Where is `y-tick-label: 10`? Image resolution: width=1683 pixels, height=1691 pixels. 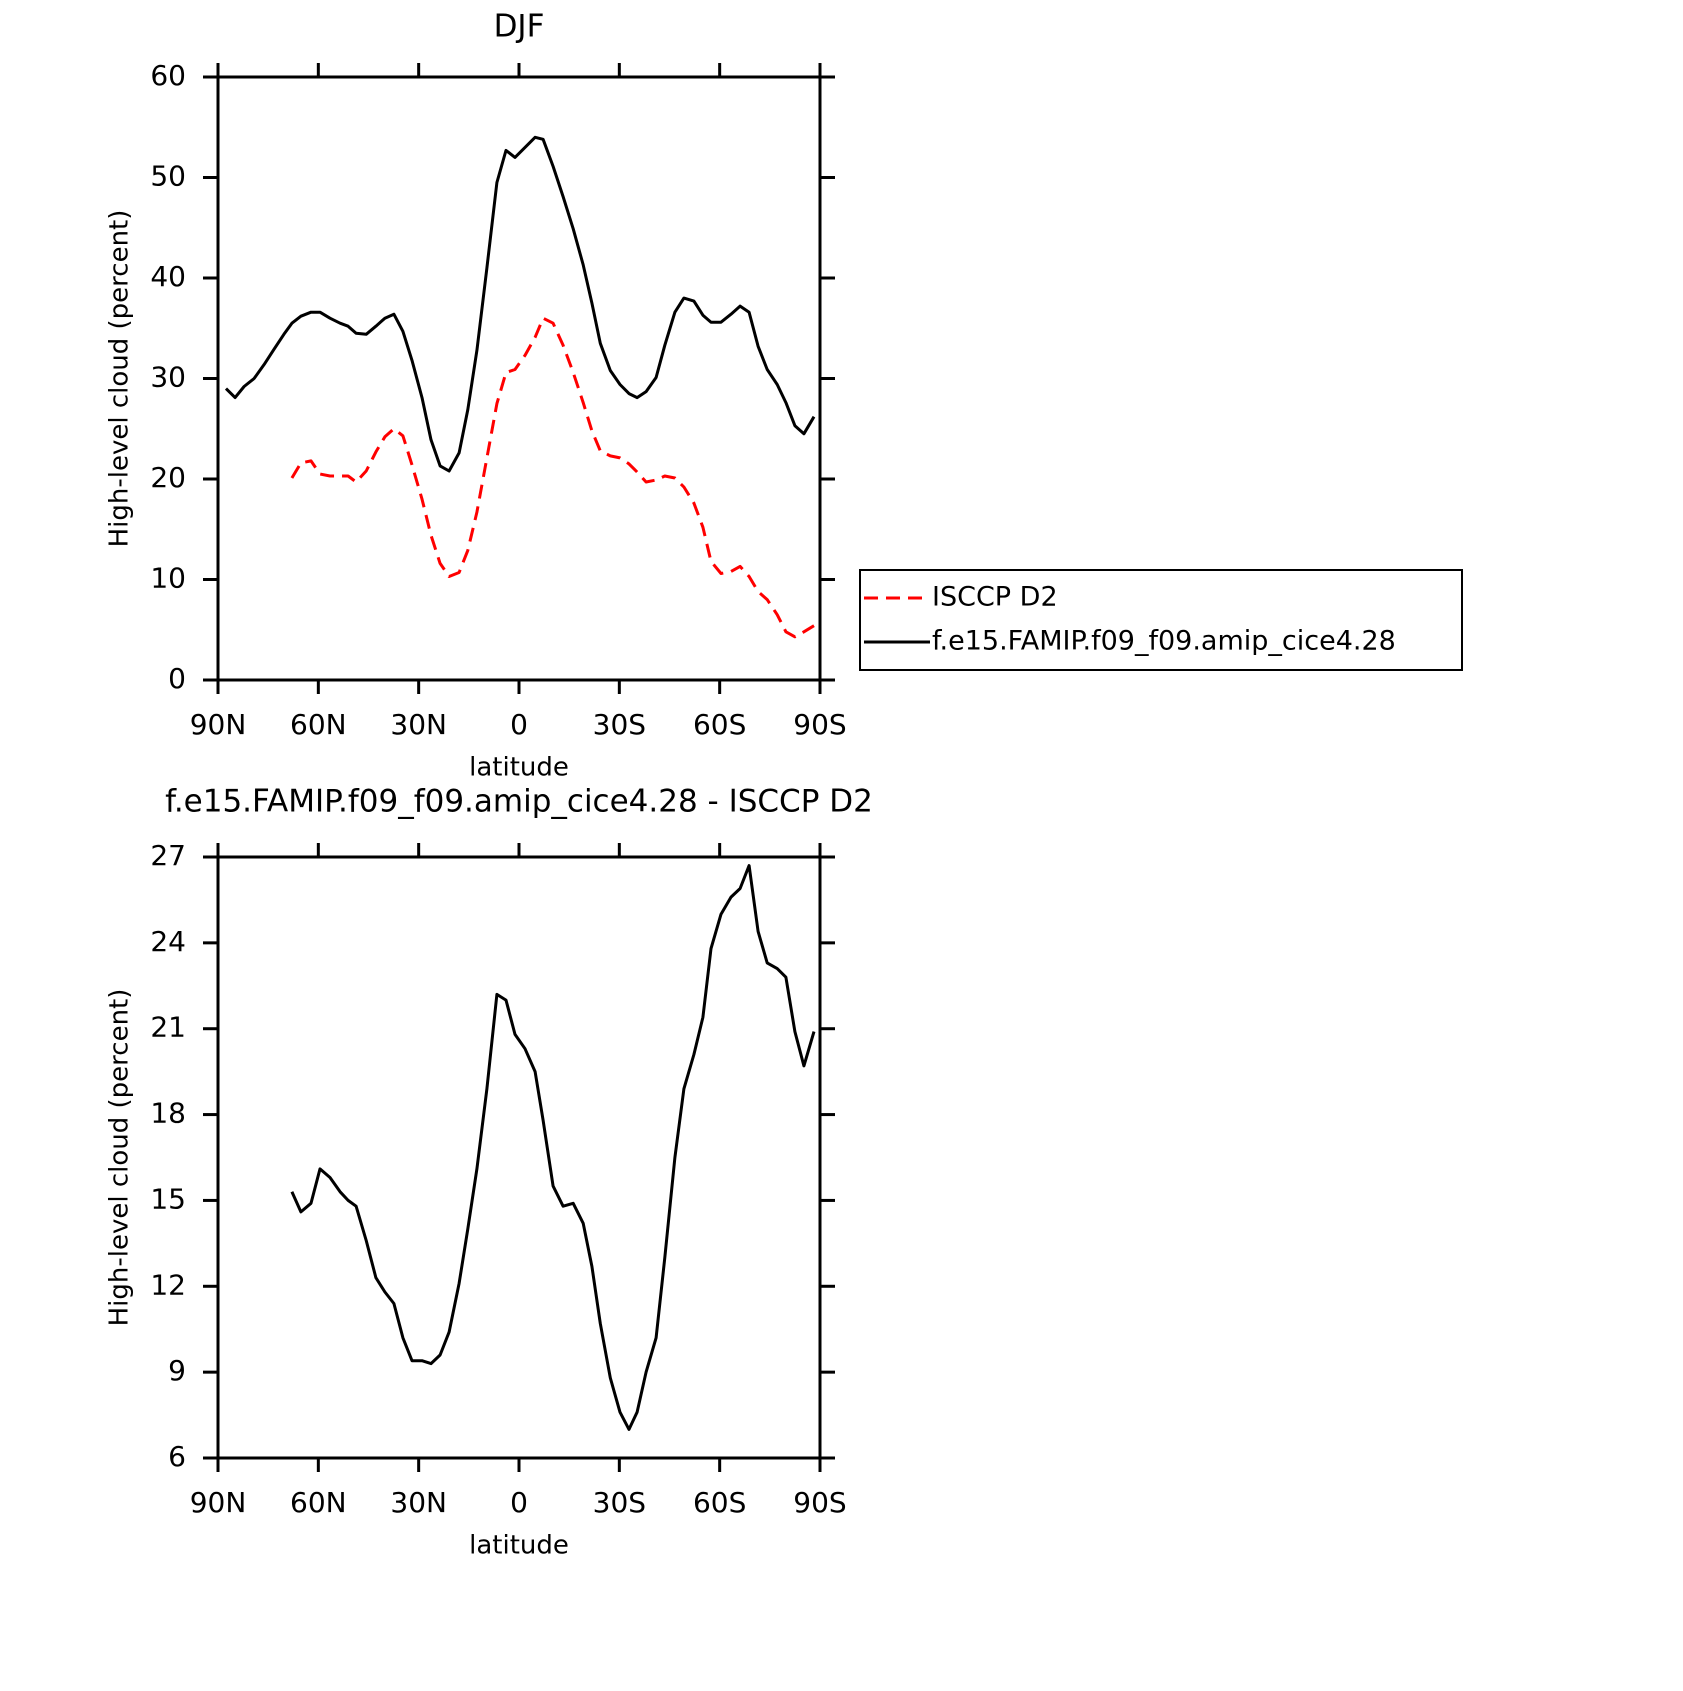 y-tick-label: 10 is located at coordinates (168, 578).